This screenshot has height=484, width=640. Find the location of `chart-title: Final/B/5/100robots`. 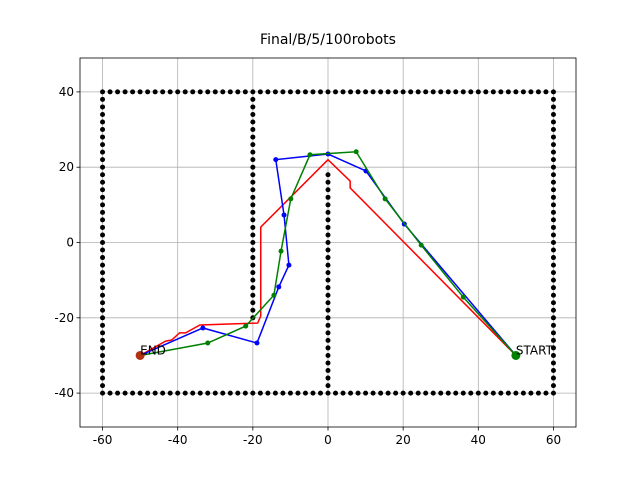

chart-title: Final/B/5/100robots is located at coordinates (328, 40).